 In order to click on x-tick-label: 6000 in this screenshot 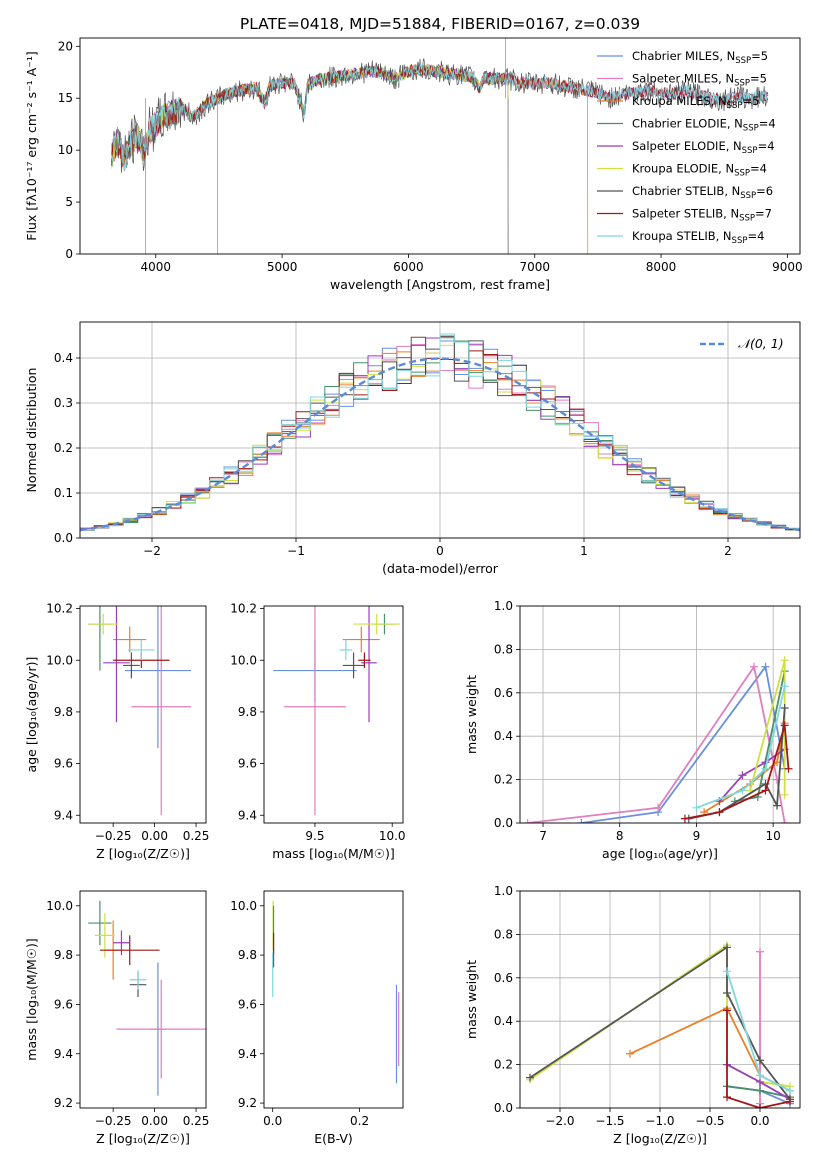, I will do `click(408, 267)`.